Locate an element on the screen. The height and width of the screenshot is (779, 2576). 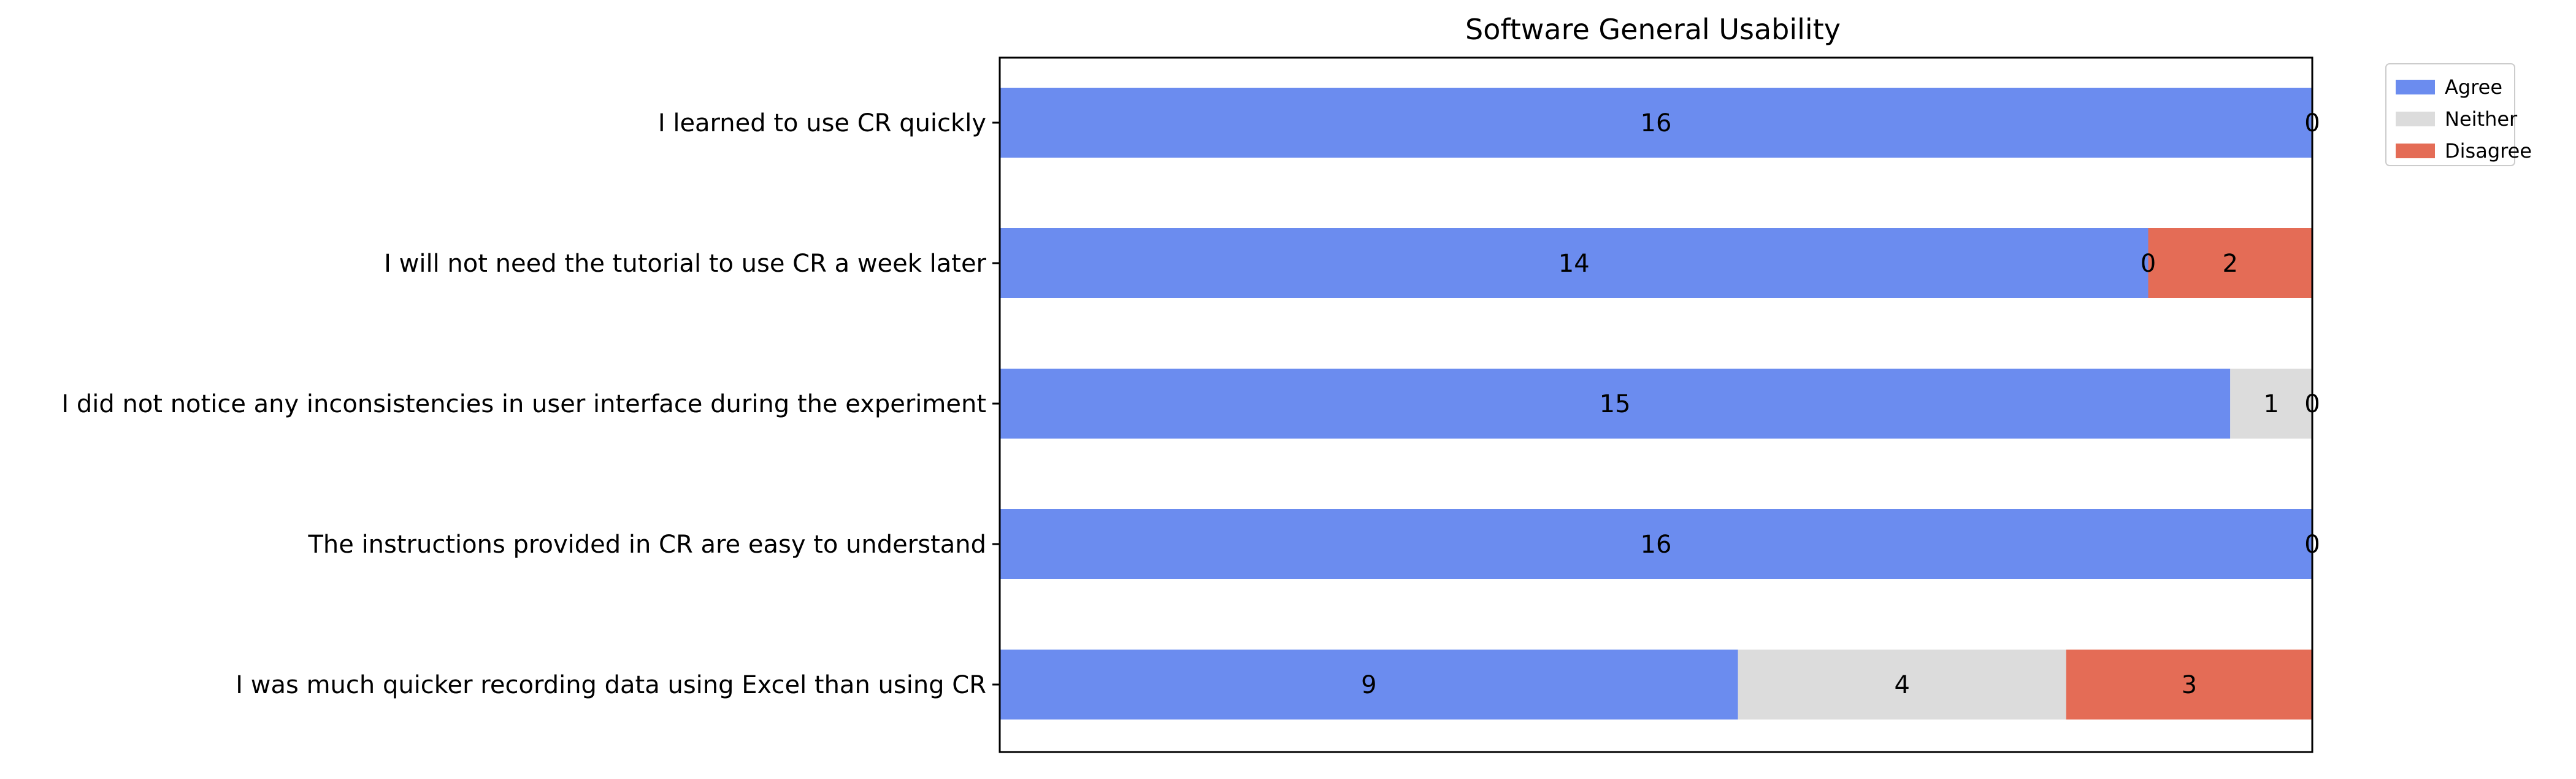
value-label-disagree-2: 2 is located at coordinates (2230, 264).